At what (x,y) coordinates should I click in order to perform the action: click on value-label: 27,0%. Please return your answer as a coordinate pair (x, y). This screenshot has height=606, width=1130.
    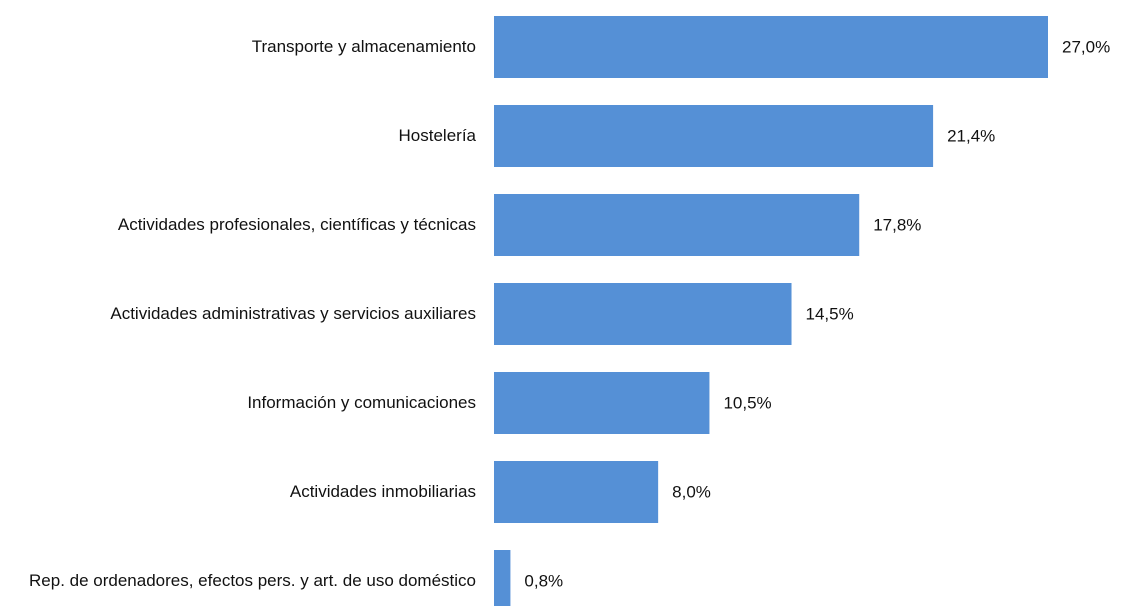
    Looking at the image, I should click on (1086, 46).